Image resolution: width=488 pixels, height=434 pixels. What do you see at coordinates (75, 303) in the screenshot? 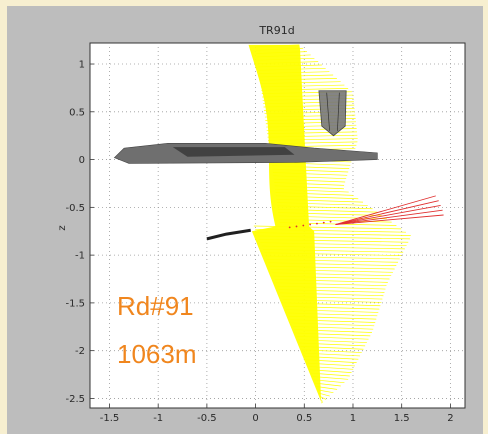
I see `y-tick-label: -1.5` at bounding box center [75, 303].